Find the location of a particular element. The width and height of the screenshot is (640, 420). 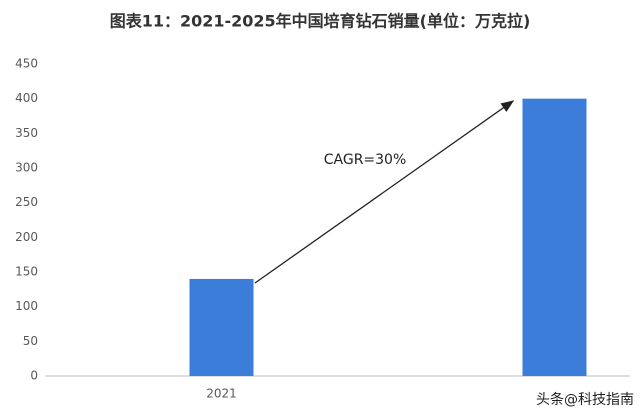

x-tick-label: 2021 is located at coordinates (221, 394).